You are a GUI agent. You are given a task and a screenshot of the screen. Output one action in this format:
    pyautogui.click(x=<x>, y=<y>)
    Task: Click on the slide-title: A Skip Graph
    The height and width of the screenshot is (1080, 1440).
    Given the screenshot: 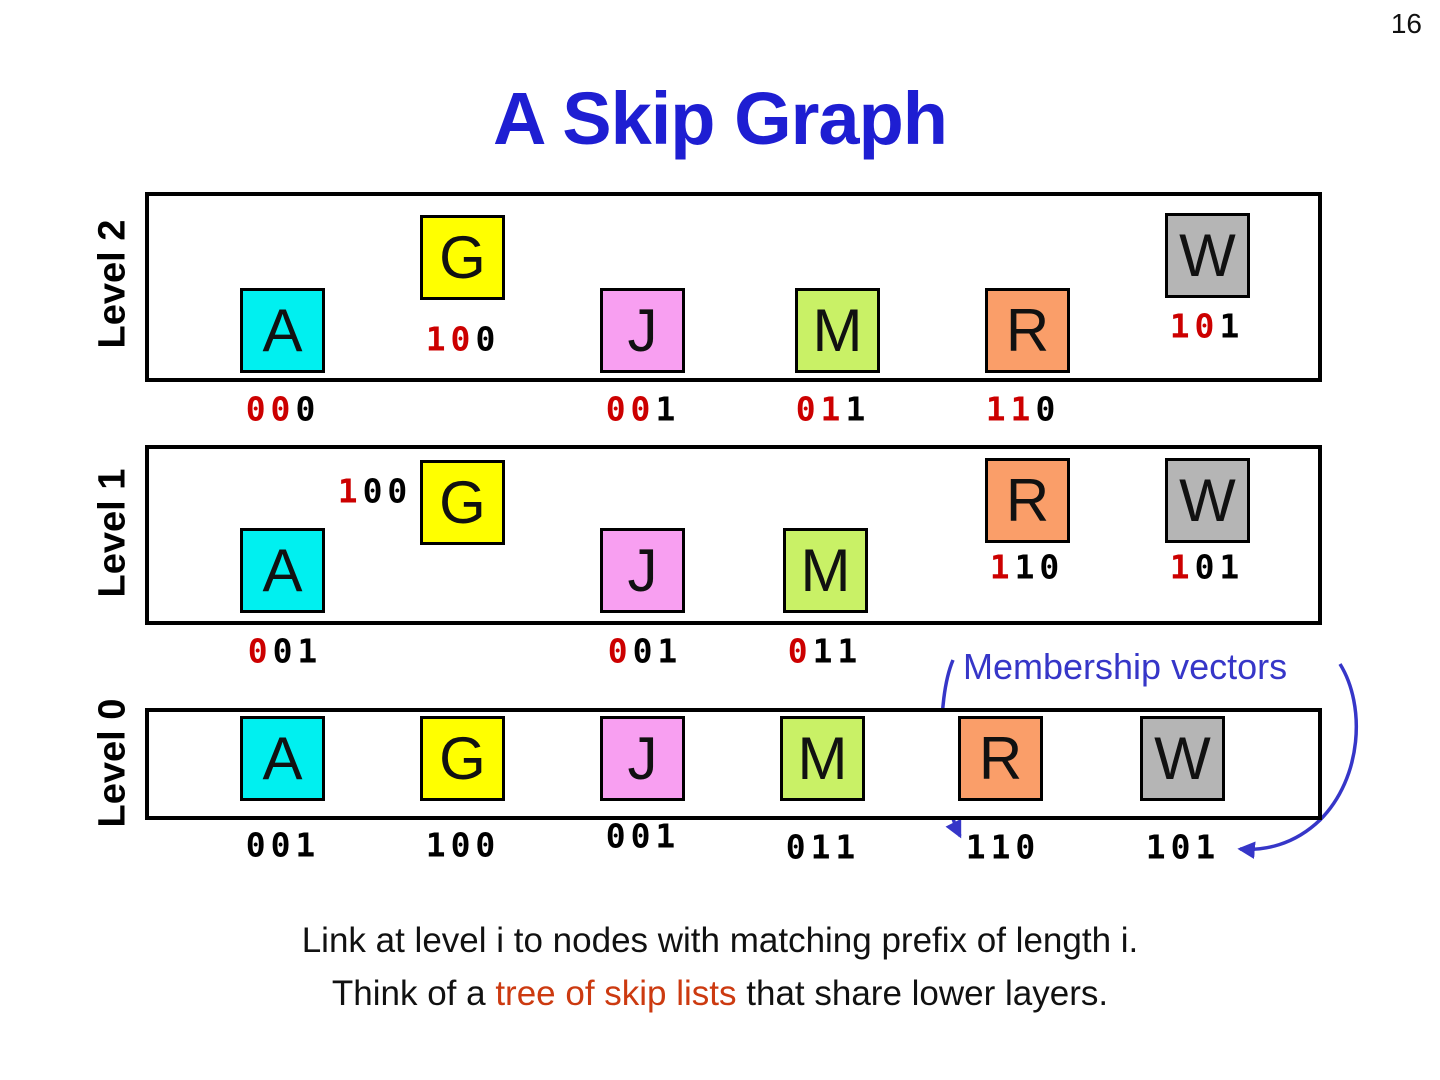 What is the action you would take?
    pyautogui.click(x=720, y=118)
    